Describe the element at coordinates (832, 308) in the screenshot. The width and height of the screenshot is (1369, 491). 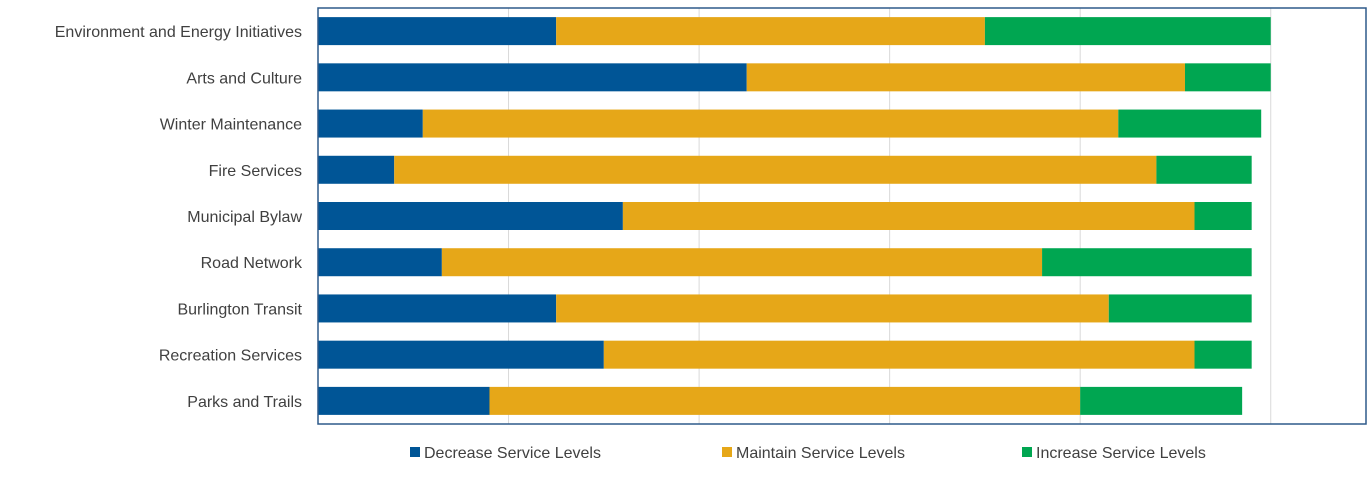
I see `bar-maintain-service-levels-burlington-transit` at that location.